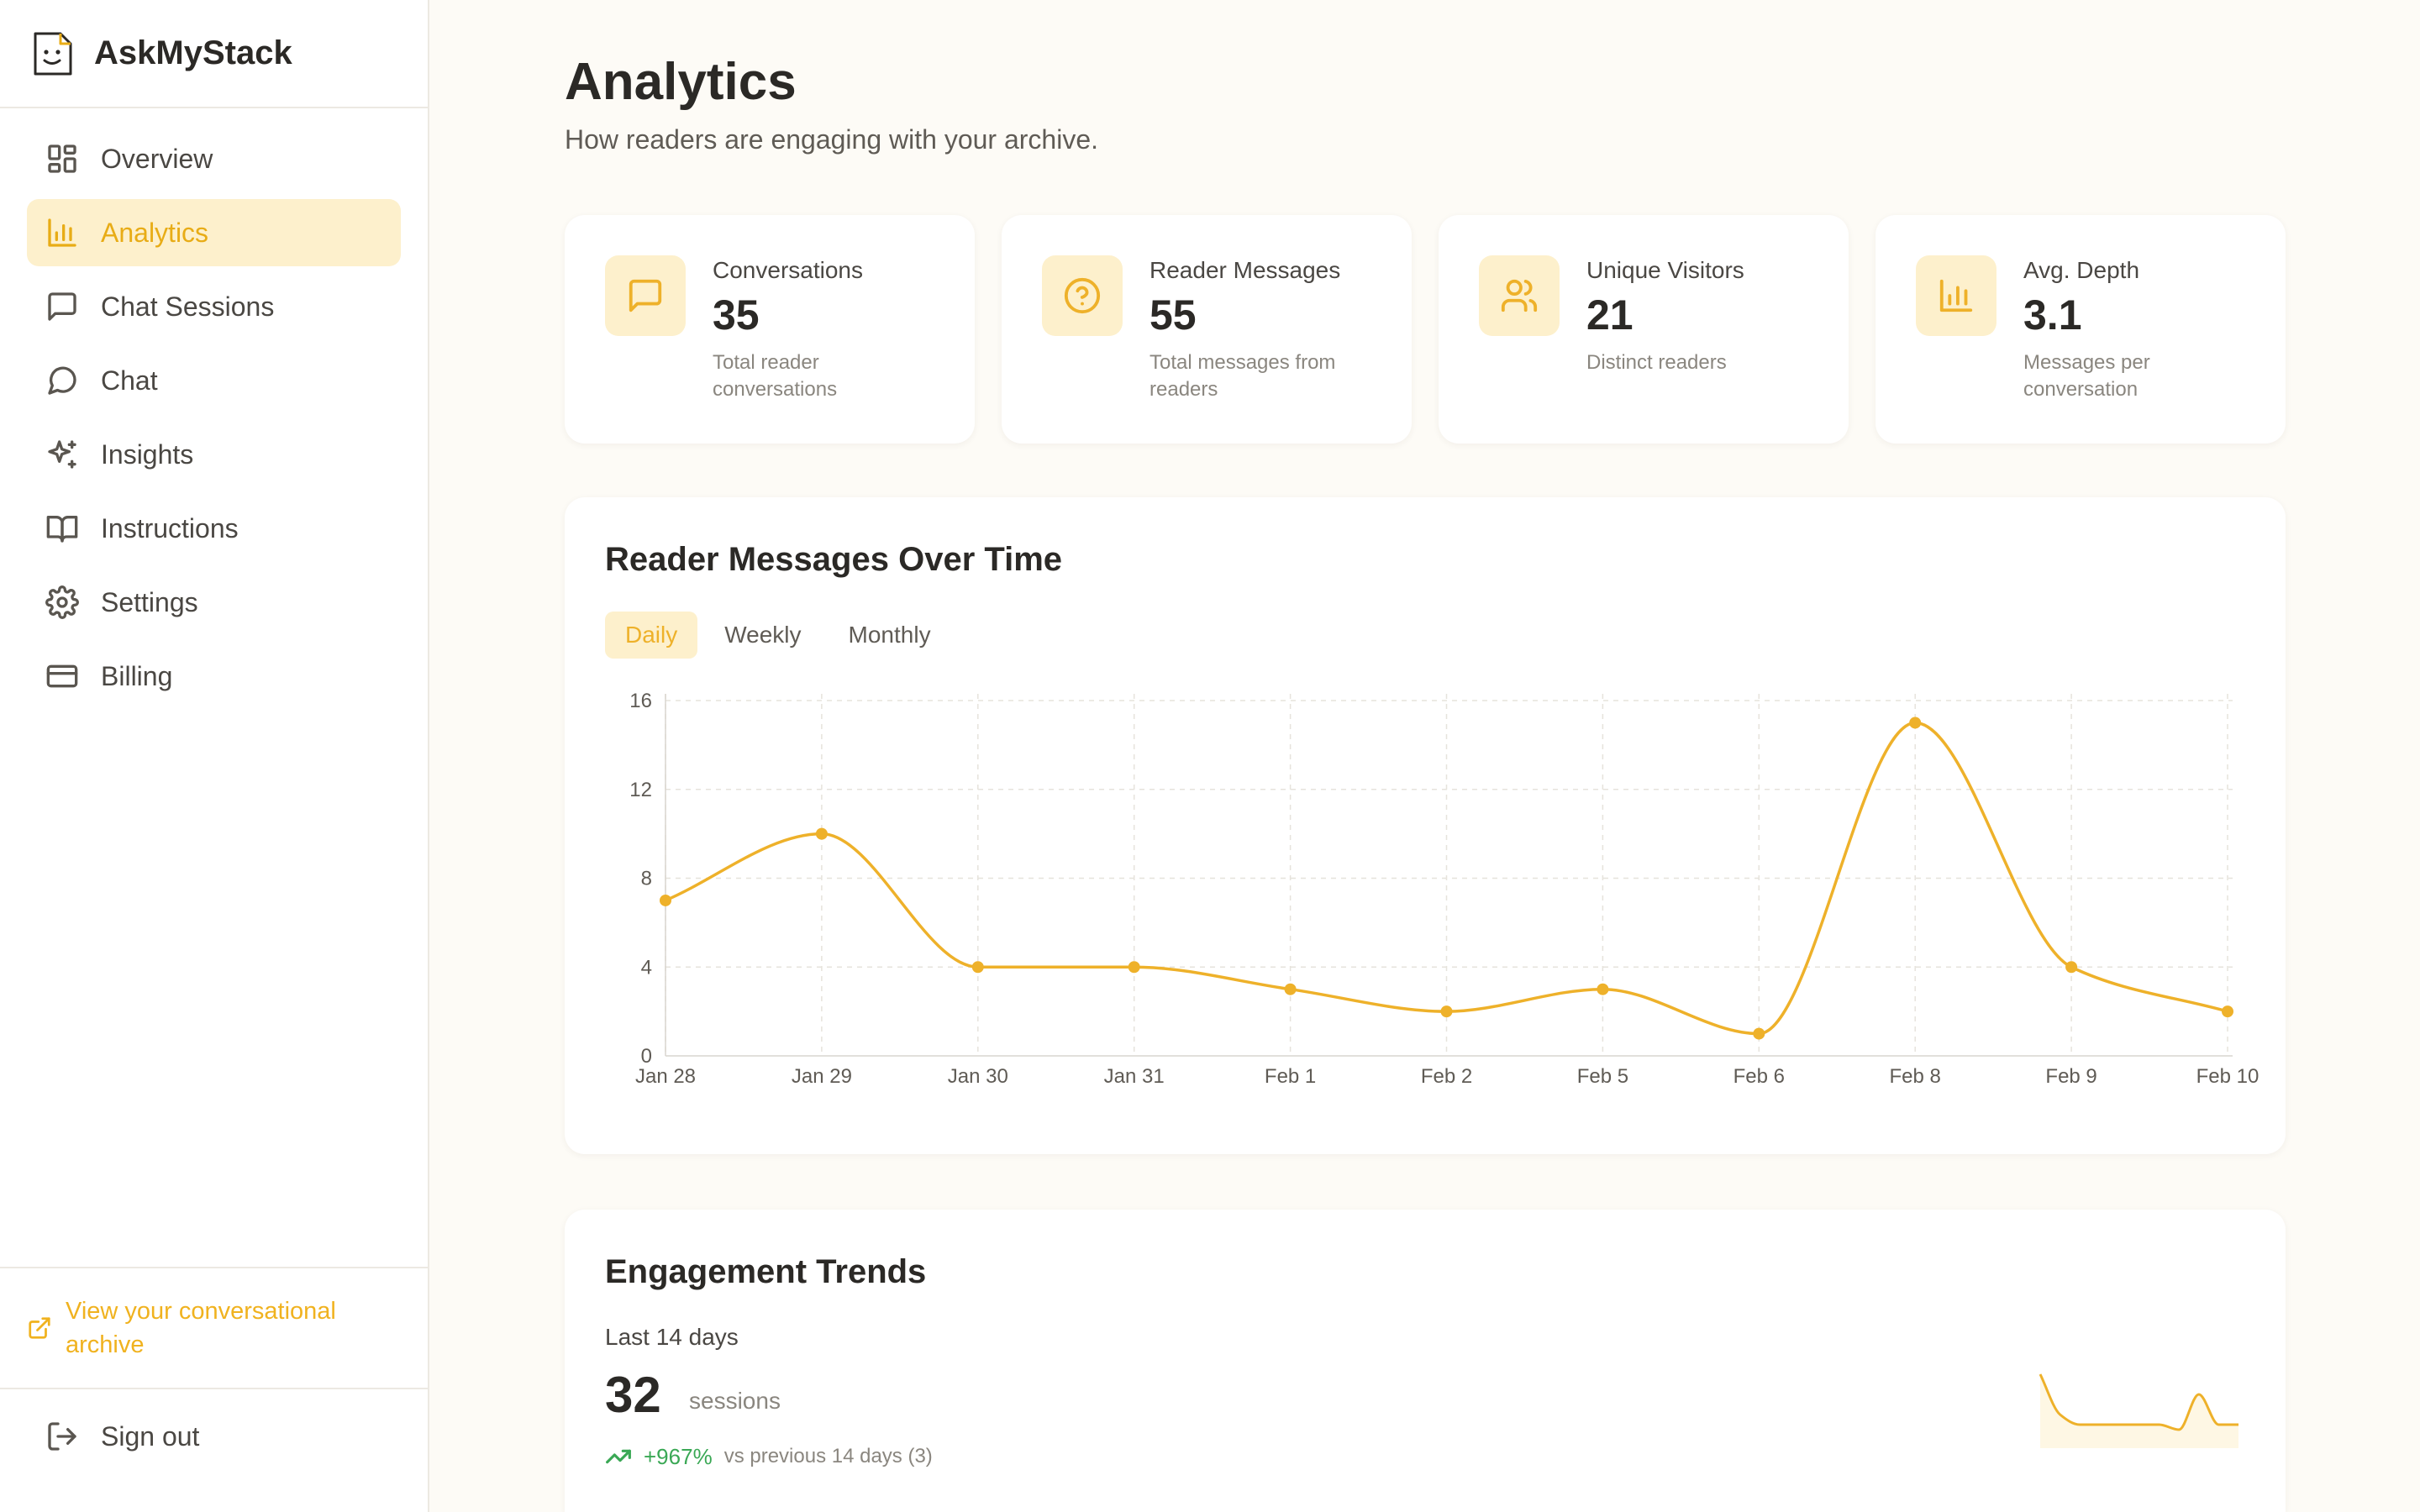 The height and width of the screenshot is (1512, 2420). Describe the element at coordinates (2086, 376) in the screenshot. I see `stat-description: Messages per conversation` at that location.